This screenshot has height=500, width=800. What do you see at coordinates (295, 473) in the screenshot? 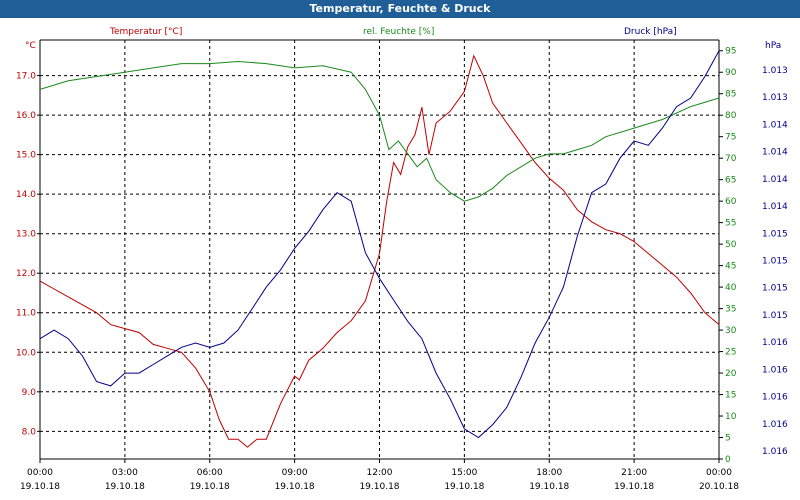
I see `x-tick-label-time: 09:00` at bounding box center [295, 473].